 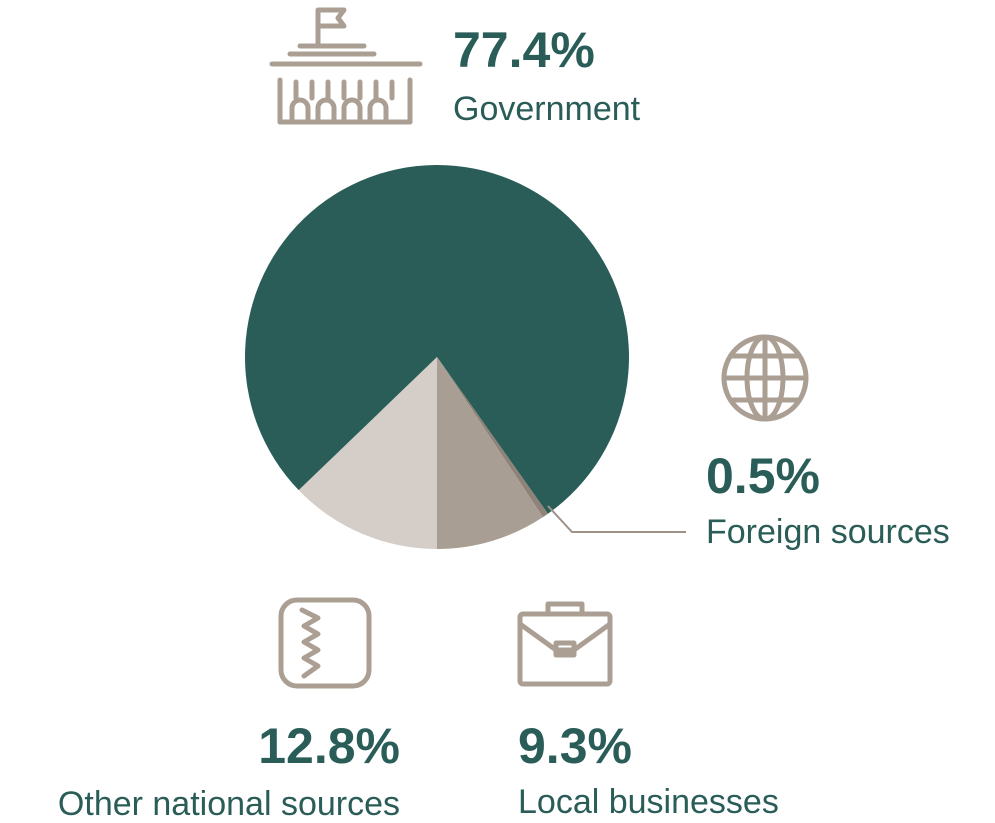 What do you see at coordinates (329, 746) in the screenshot?
I see `value-label: 12.8%` at bounding box center [329, 746].